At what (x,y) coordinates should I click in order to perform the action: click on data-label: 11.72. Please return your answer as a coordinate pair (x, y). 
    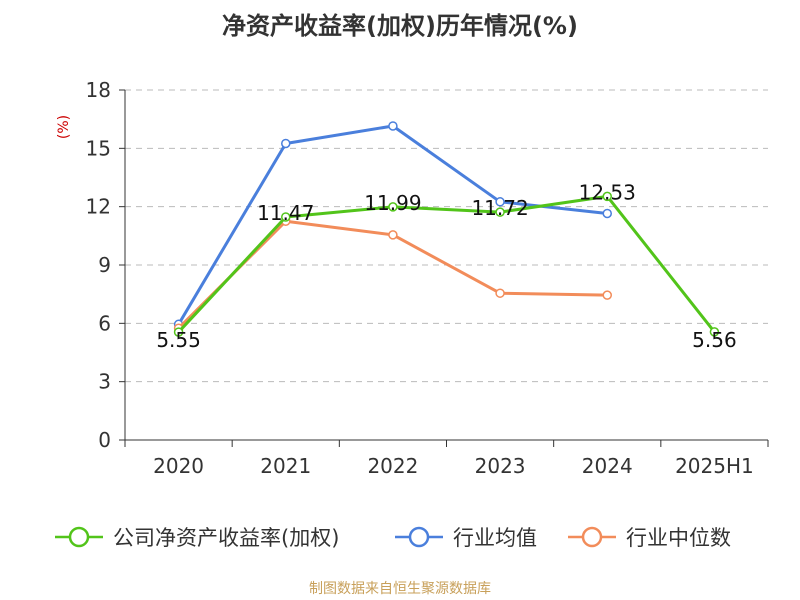
    Looking at the image, I should click on (499, 208).